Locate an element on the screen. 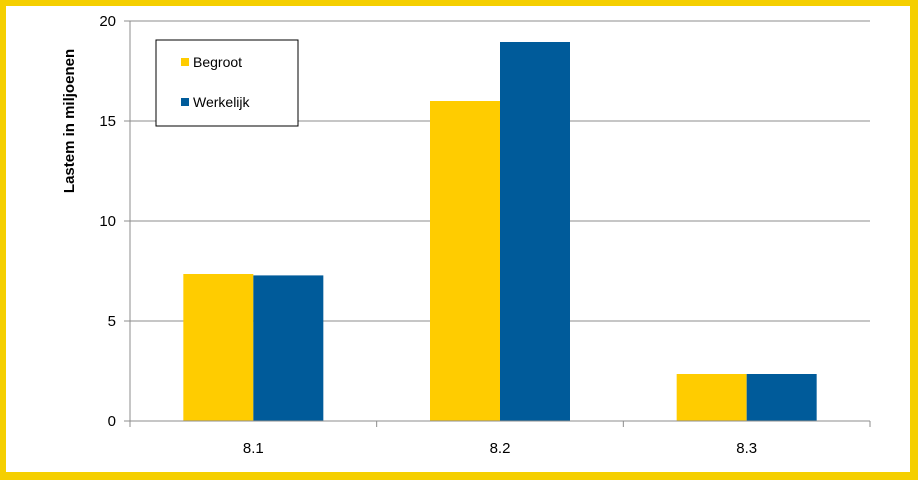 This screenshot has height=480, width=918. y-tick-label: 5 is located at coordinates (112, 321).